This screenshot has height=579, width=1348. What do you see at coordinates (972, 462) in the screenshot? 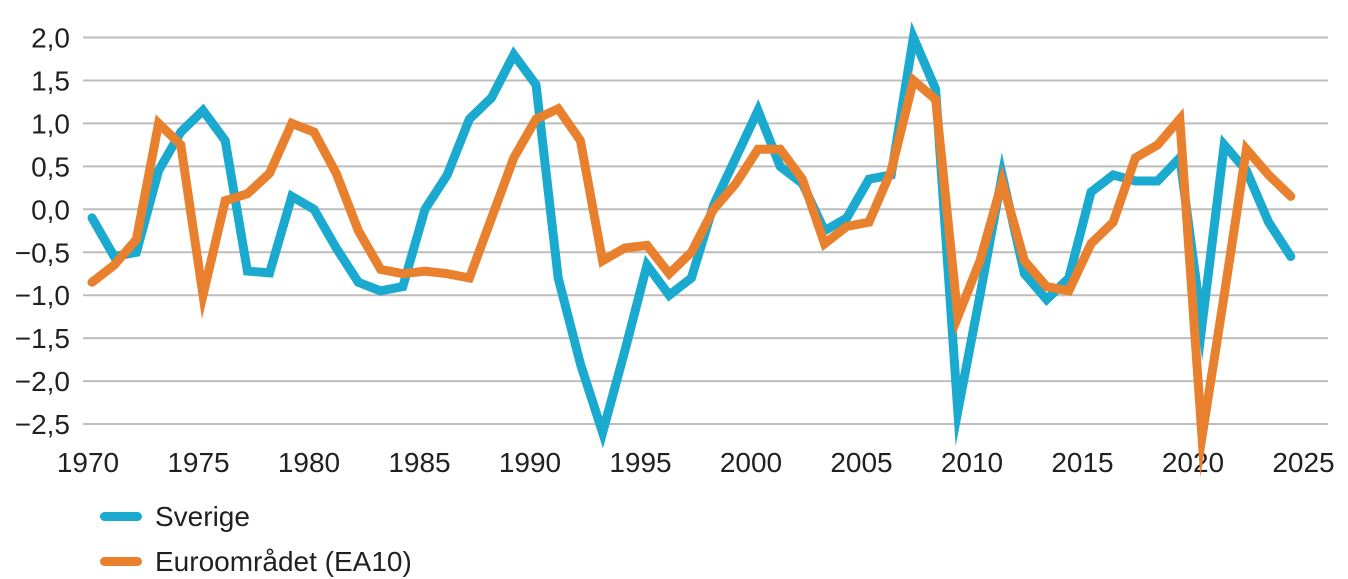
I see `x-axis-tick-label: 2010` at bounding box center [972, 462].